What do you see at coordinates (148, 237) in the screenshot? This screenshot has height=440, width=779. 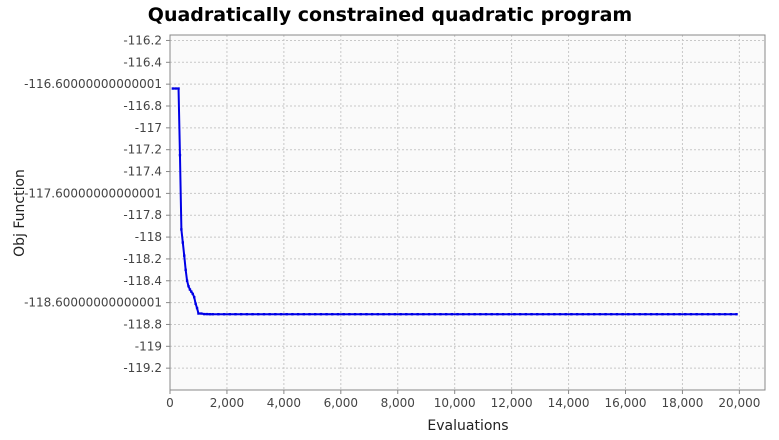 I see `y-tick-label: -118` at bounding box center [148, 237].